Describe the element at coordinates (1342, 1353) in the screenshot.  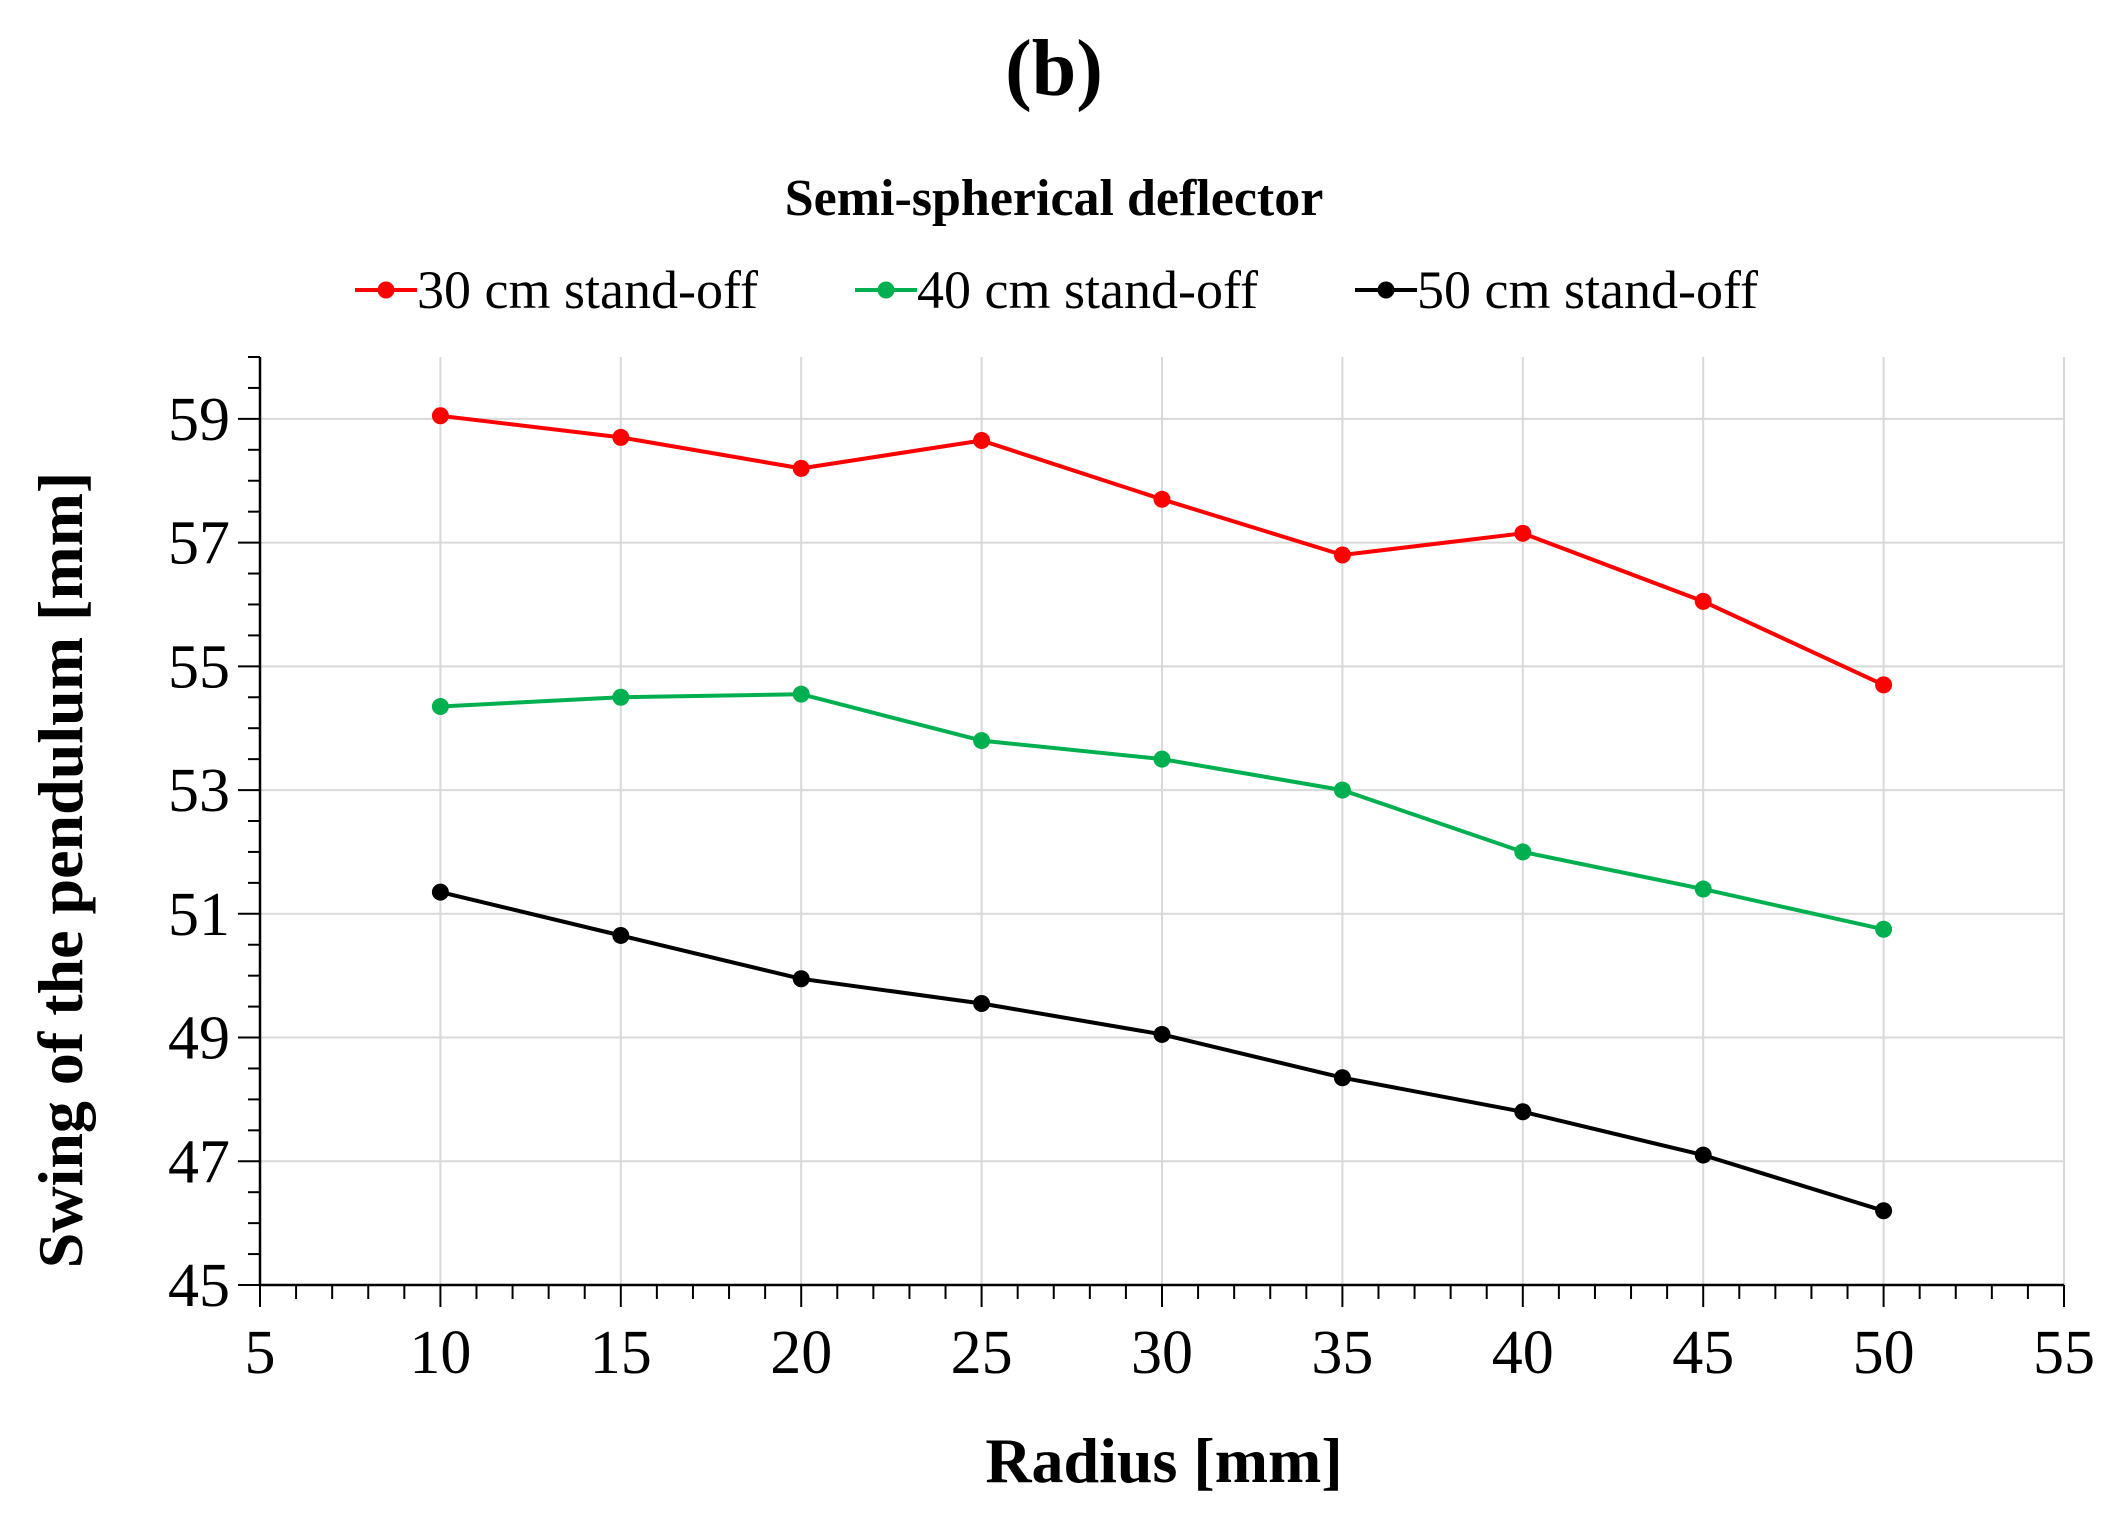
I see `x-tick-label: 35` at that location.